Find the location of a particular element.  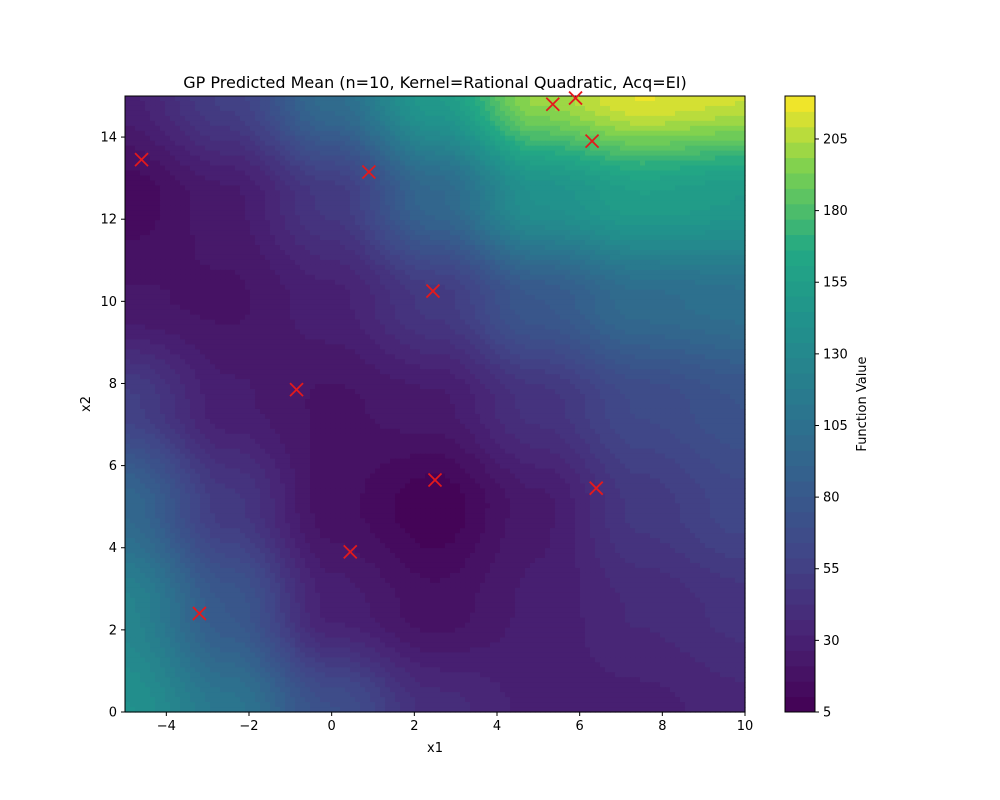

y-tick-label: 0 is located at coordinates (113, 713).